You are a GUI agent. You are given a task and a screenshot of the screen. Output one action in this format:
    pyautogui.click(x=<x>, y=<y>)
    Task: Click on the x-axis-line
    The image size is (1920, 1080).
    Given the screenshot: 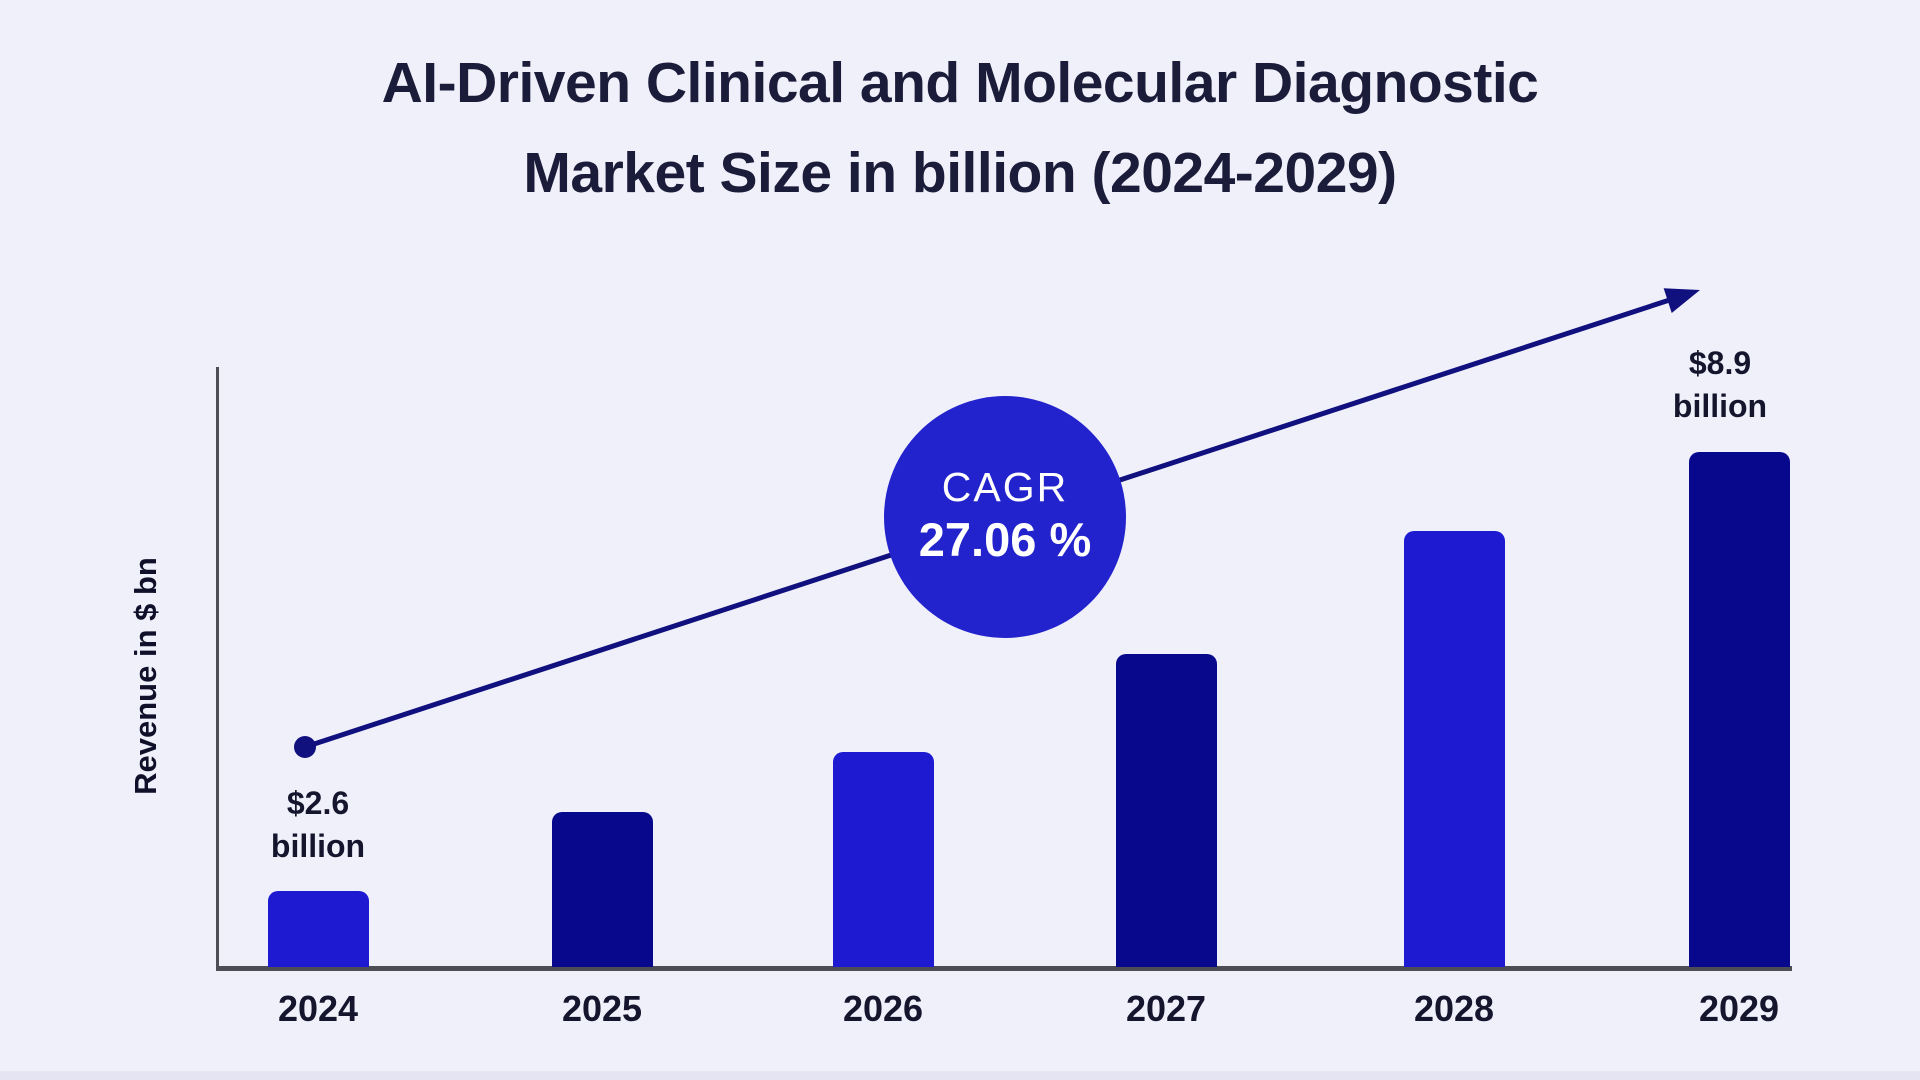 What is the action you would take?
    pyautogui.click(x=1004, y=968)
    